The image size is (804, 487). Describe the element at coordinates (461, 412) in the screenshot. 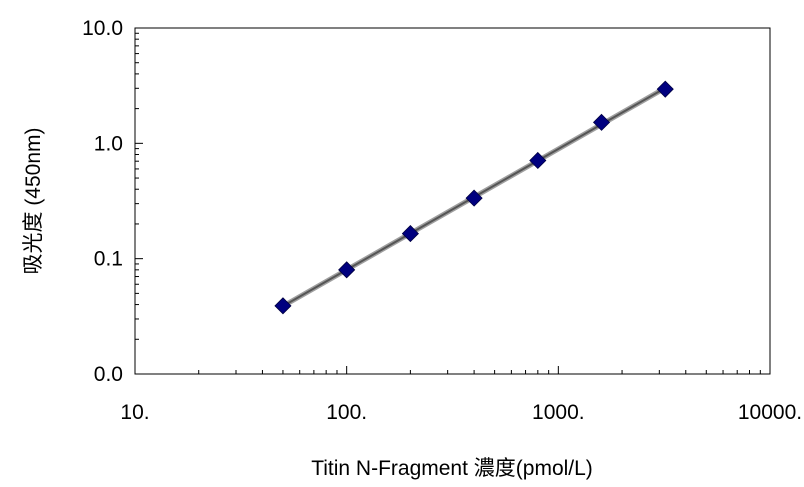

I see `x-tick-labels: 10. 100. 1000. 10000.` at that location.